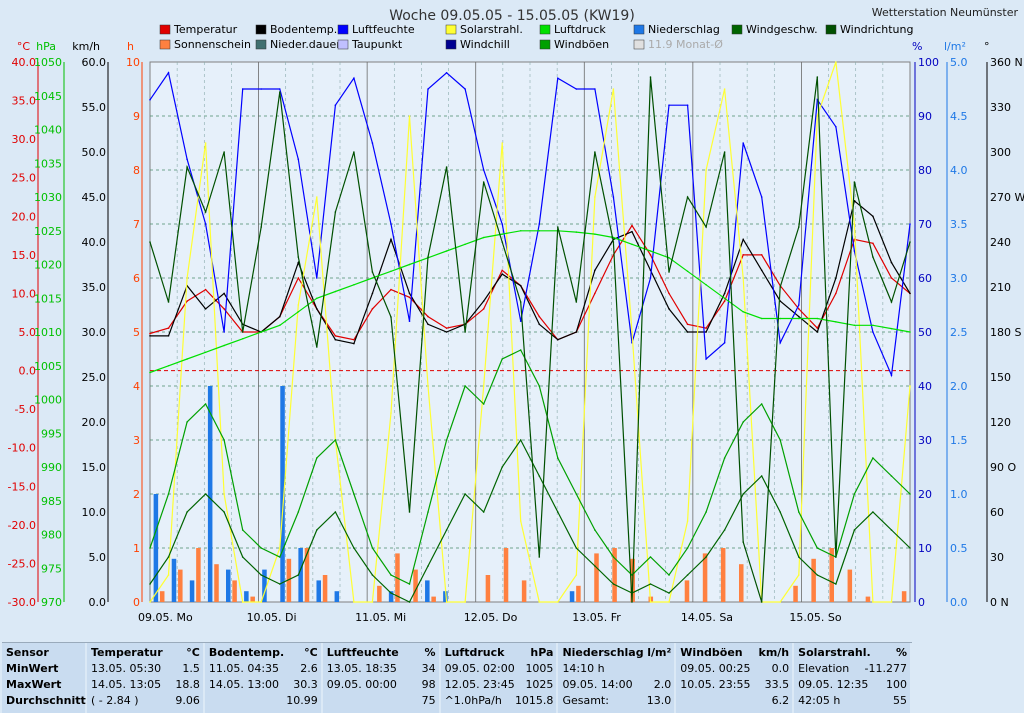 This screenshot has height=713, width=1024. I want to click on y-tick-label: 90, so click(925, 116).